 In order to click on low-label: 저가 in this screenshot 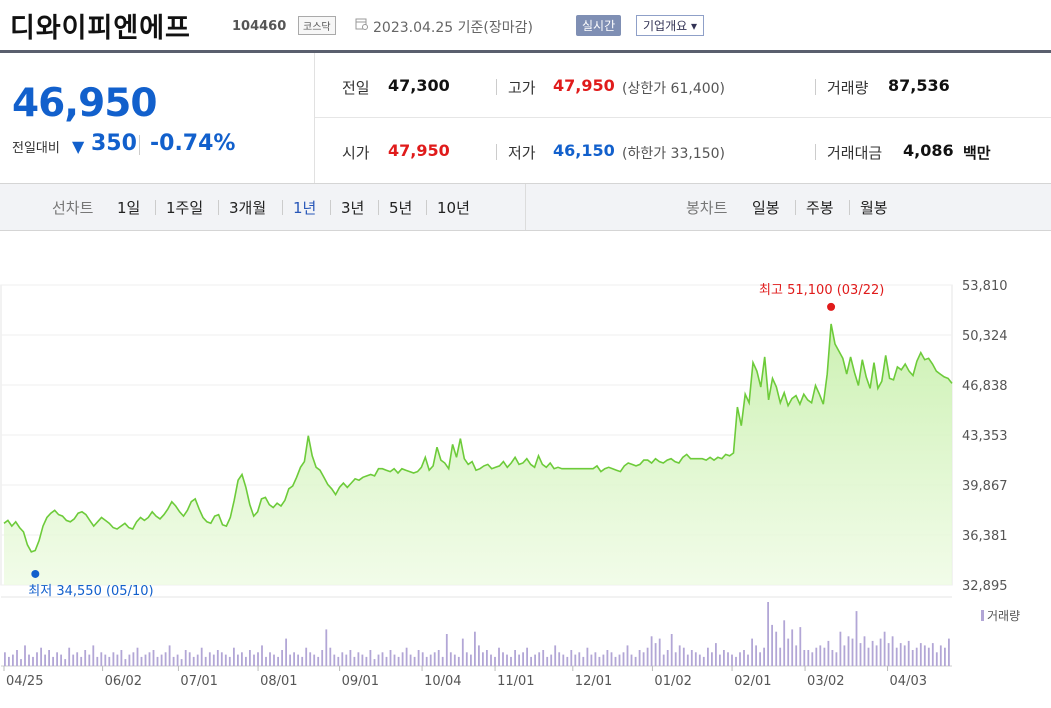, I will do `click(522, 153)`.